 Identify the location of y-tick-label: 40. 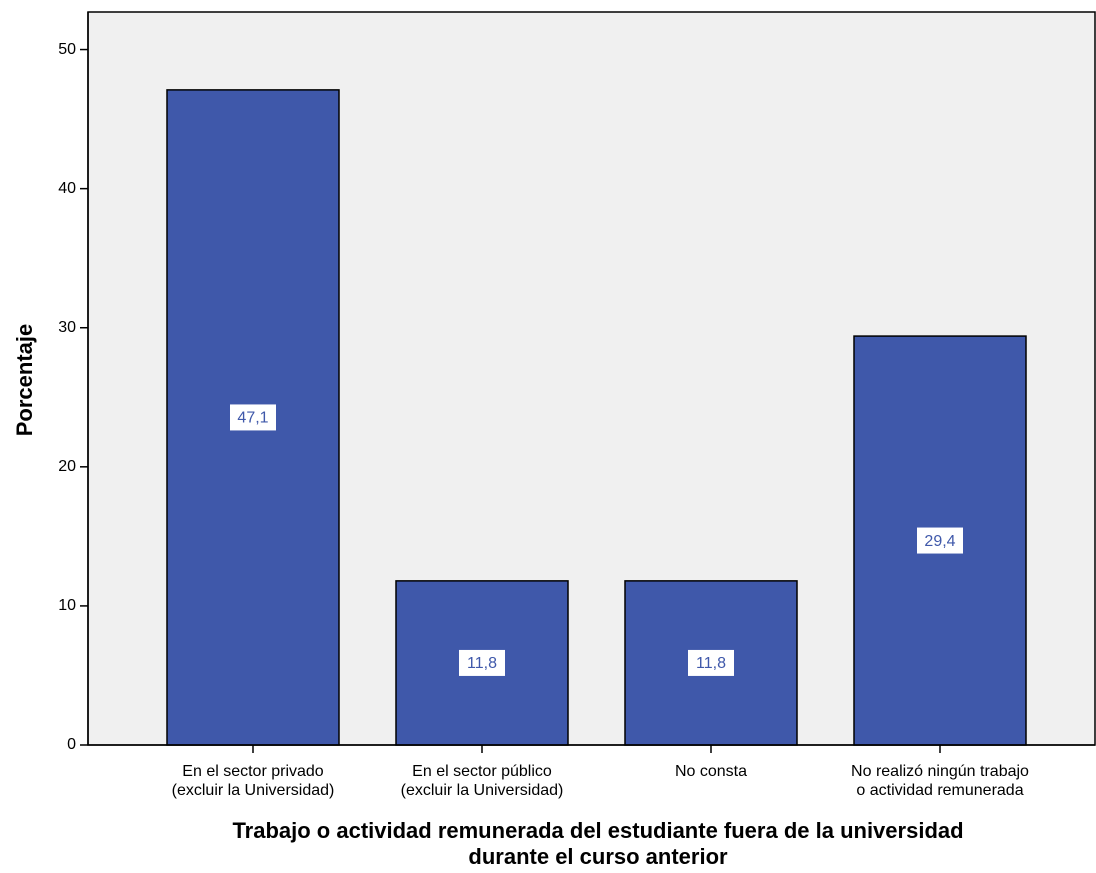
(67, 188).